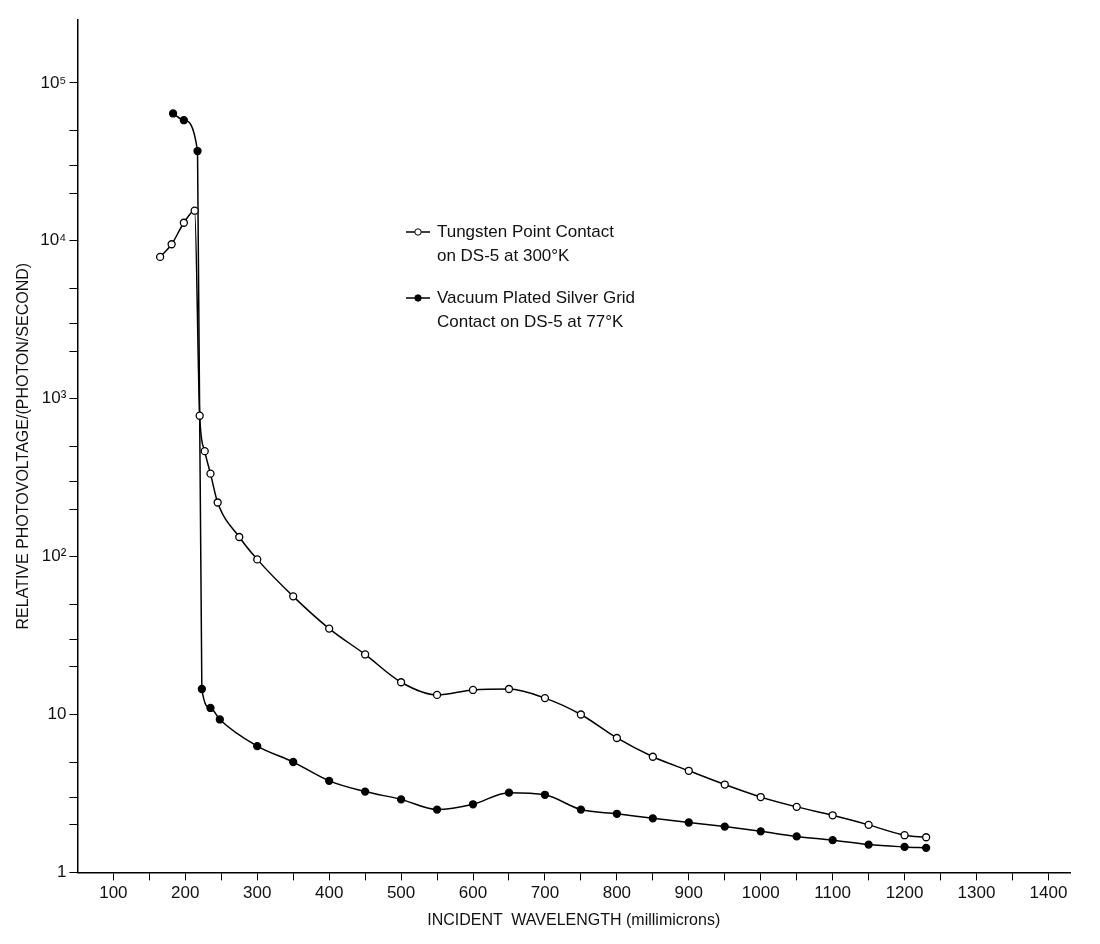  I want to click on y-axis-title: RELATIVE PHOTOVOLTAGE/(PHOTON/SECOND), so click(23, 446).